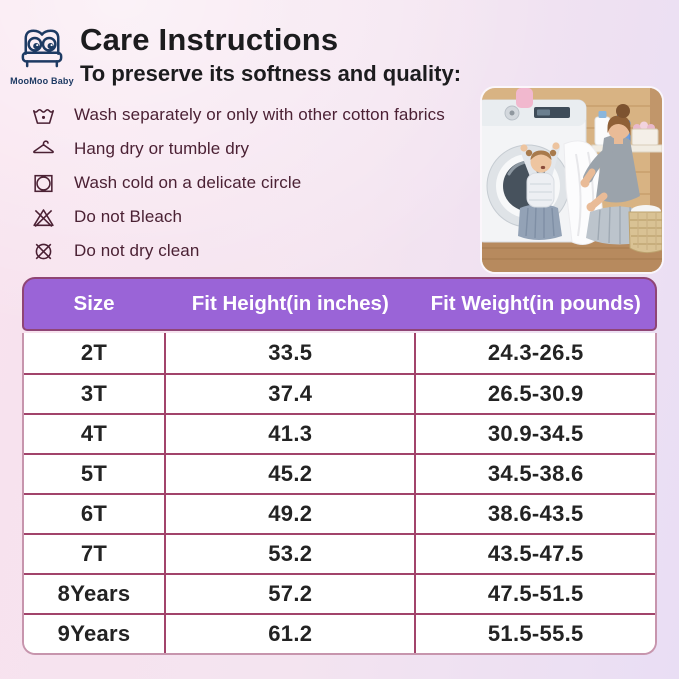 This screenshot has width=679, height=679. What do you see at coordinates (535, 433) in the screenshot?
I see `weight-cell: 30.9-34.5` at bounding box center [535, 433].